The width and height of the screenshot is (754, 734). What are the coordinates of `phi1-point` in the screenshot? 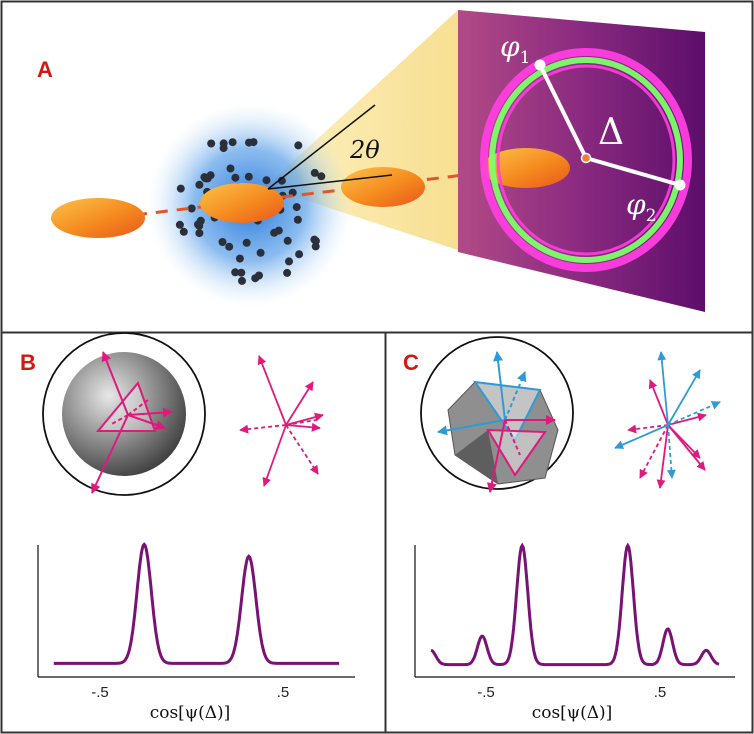 It's located at (540, 65).